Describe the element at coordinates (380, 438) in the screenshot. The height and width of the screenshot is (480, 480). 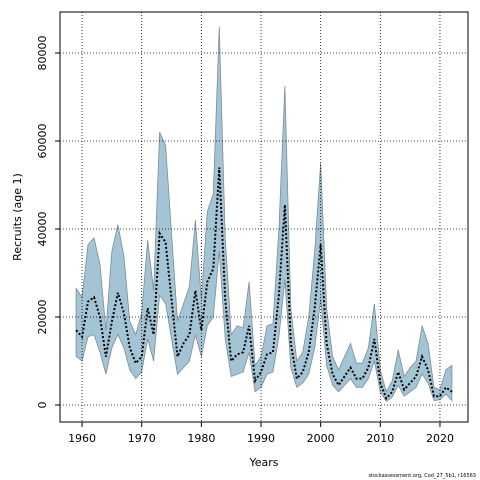
I see `x-tick-label: 2010` at that location.